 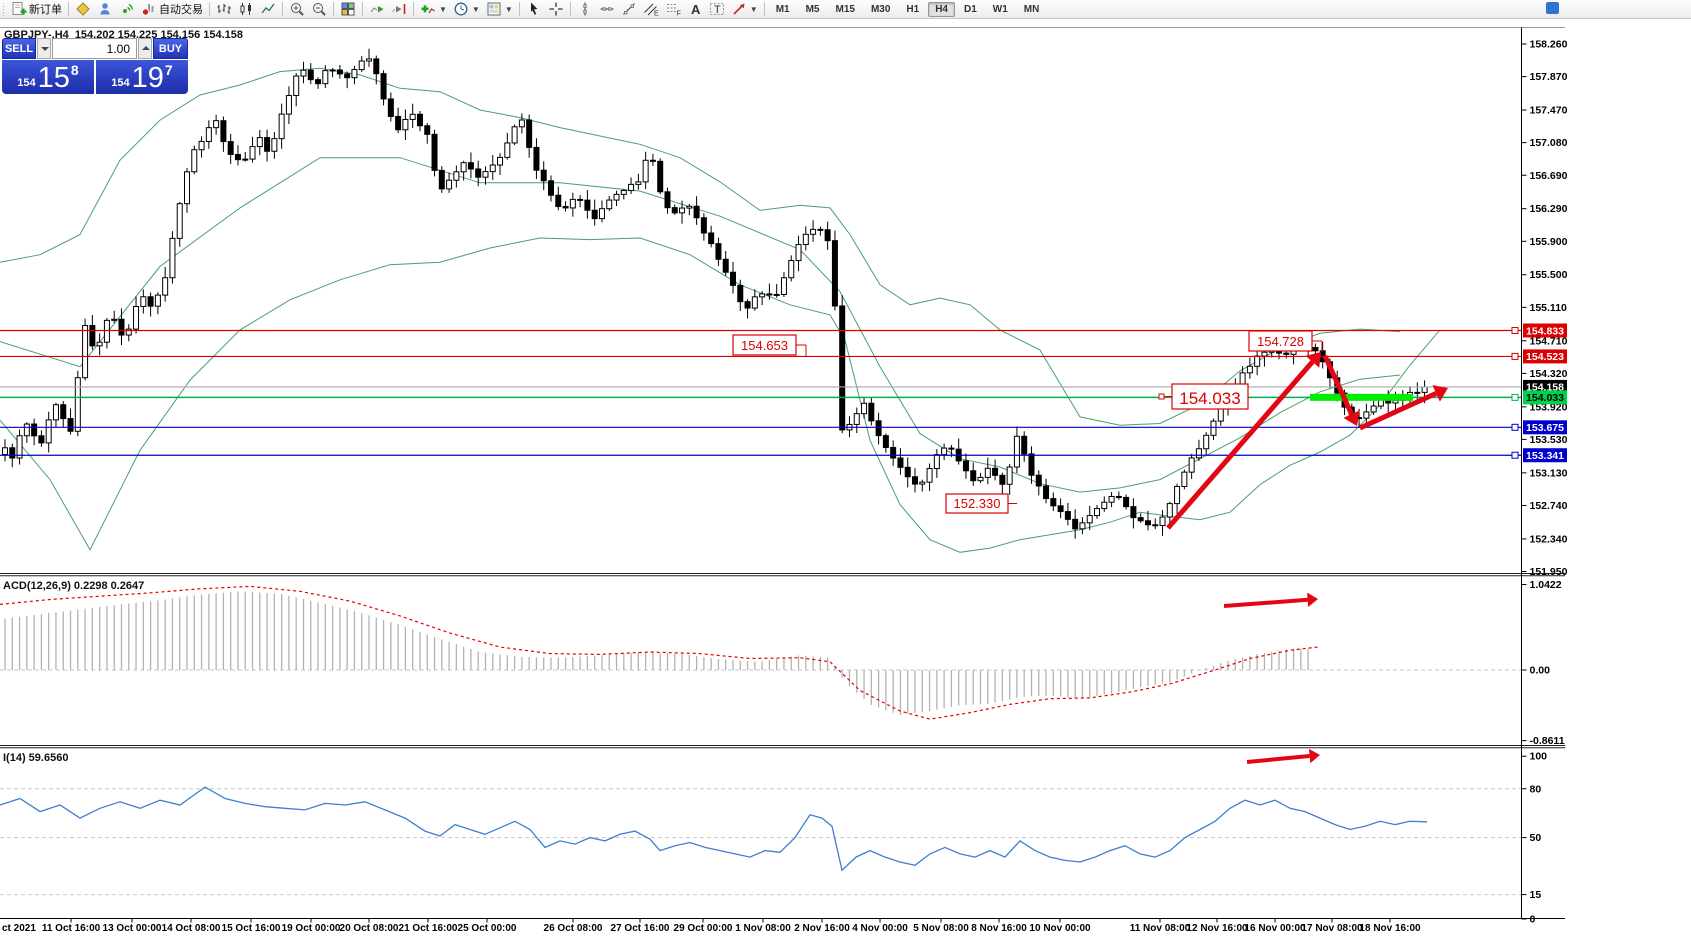 I want to click on metaeditor-button, so click(x=83, y=9).